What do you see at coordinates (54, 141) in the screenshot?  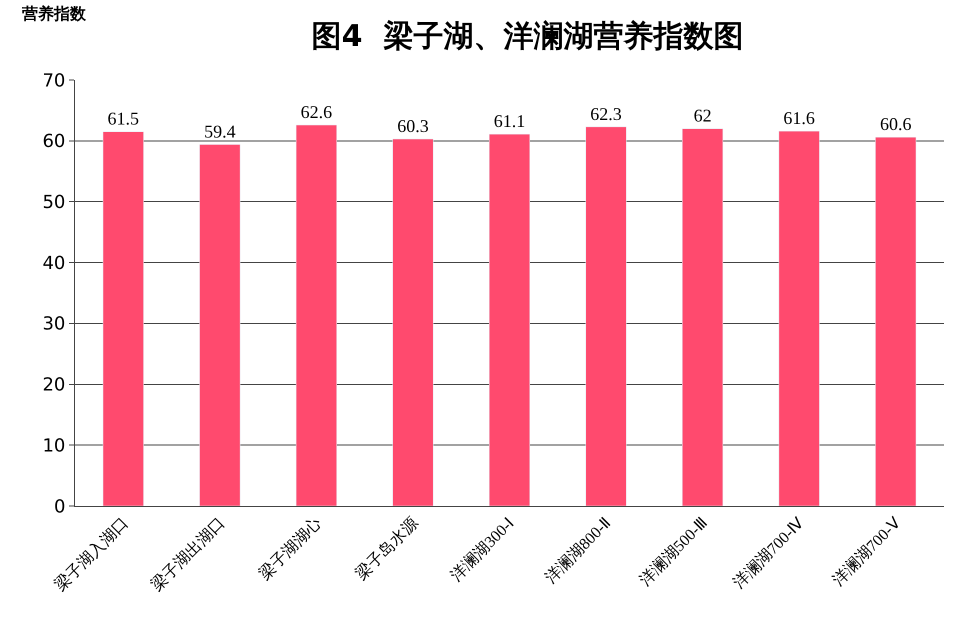 I see `y-tick-label: 60` at bounding box center [54, 141].